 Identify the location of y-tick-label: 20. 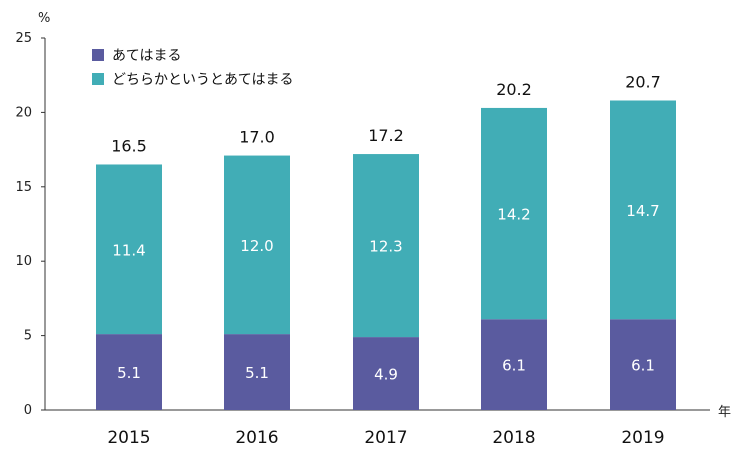
(23, 112).